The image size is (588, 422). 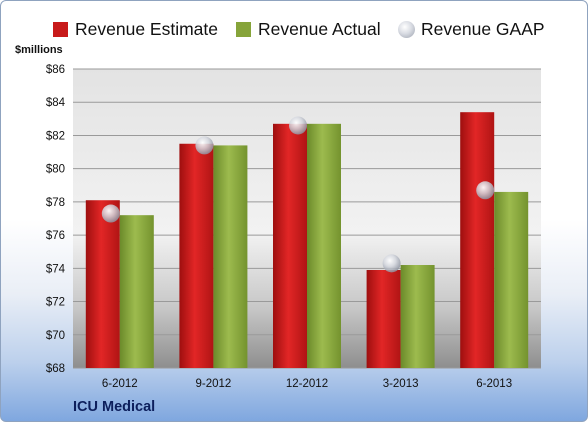 What do you see at coordinates (55, 336) in the screenshot?
I see `y-tick-label: $70` at bounding box center [55, 336].